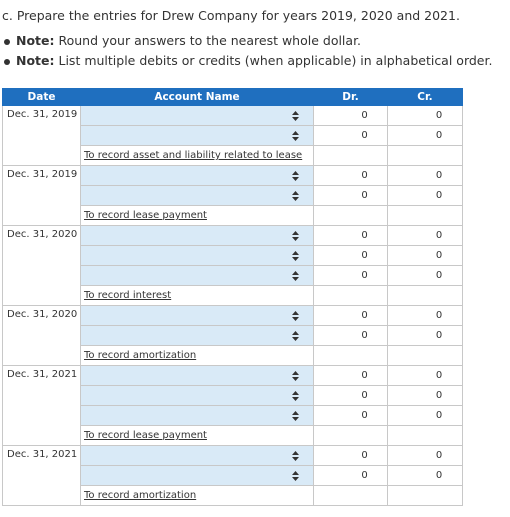 The image size is (510, 517). I want to click on entry-row: Dec. 31, 2020 0 0, so click(232, 335).